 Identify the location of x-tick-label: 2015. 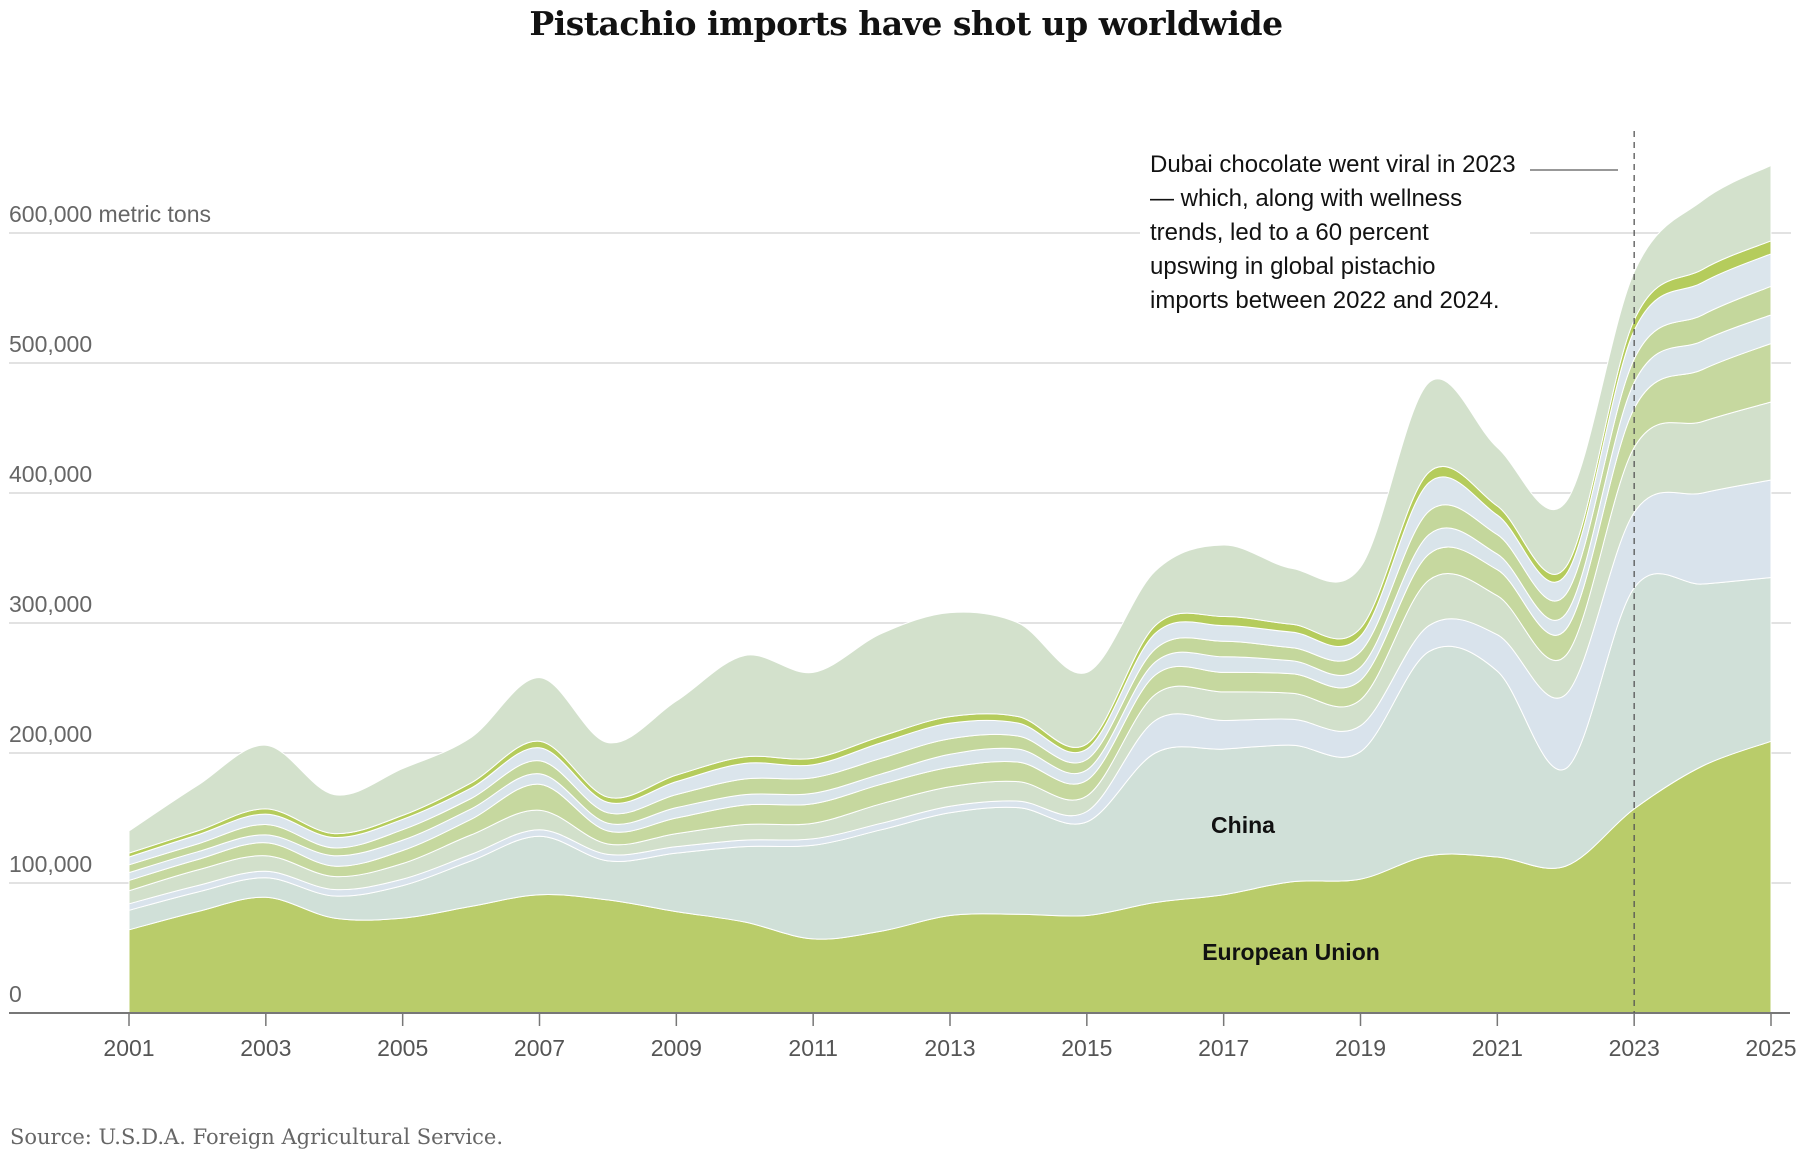
(1086, 1048).